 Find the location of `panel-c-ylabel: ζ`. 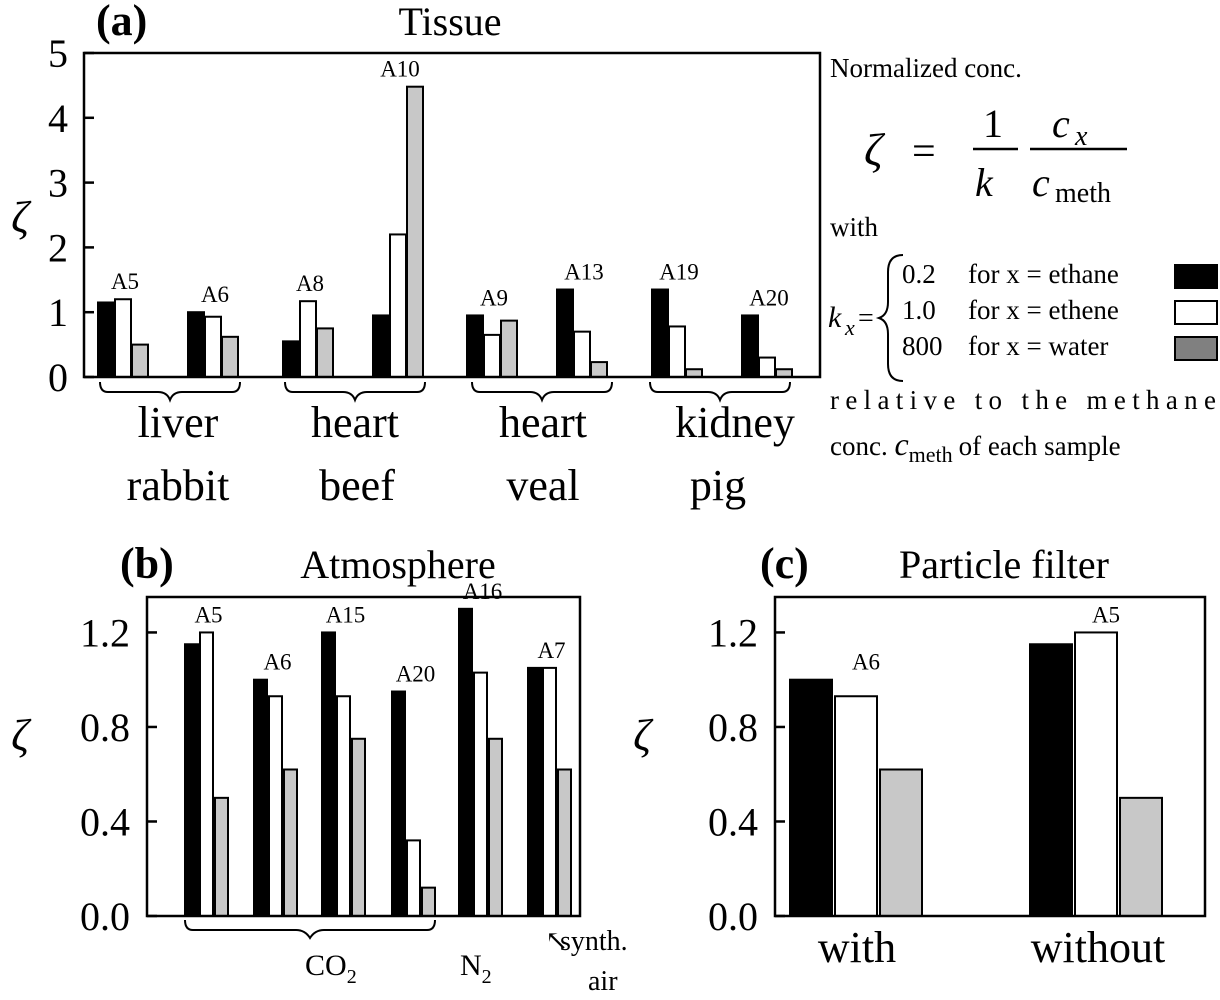

panel-c-ylabel: ζ is located at coordinates (643, 735).